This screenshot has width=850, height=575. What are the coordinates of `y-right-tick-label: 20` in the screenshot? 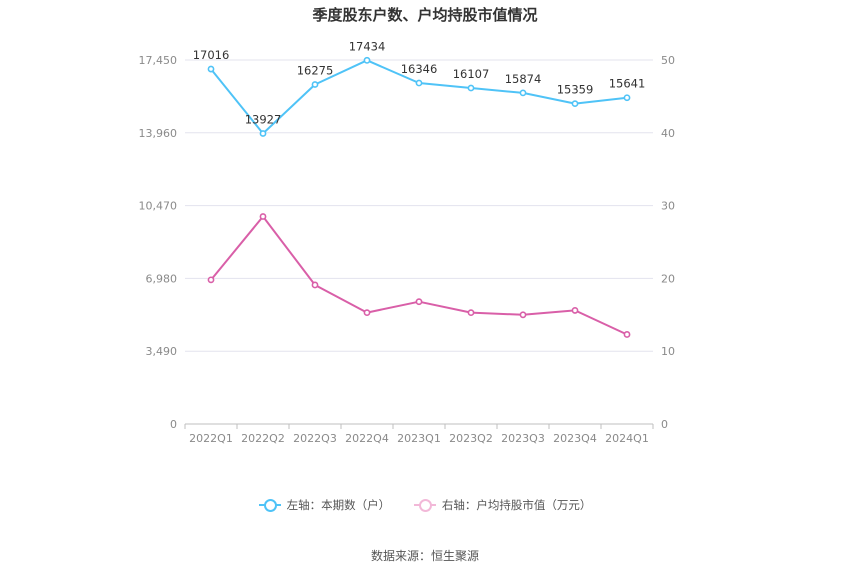 It's located at (668, 278).